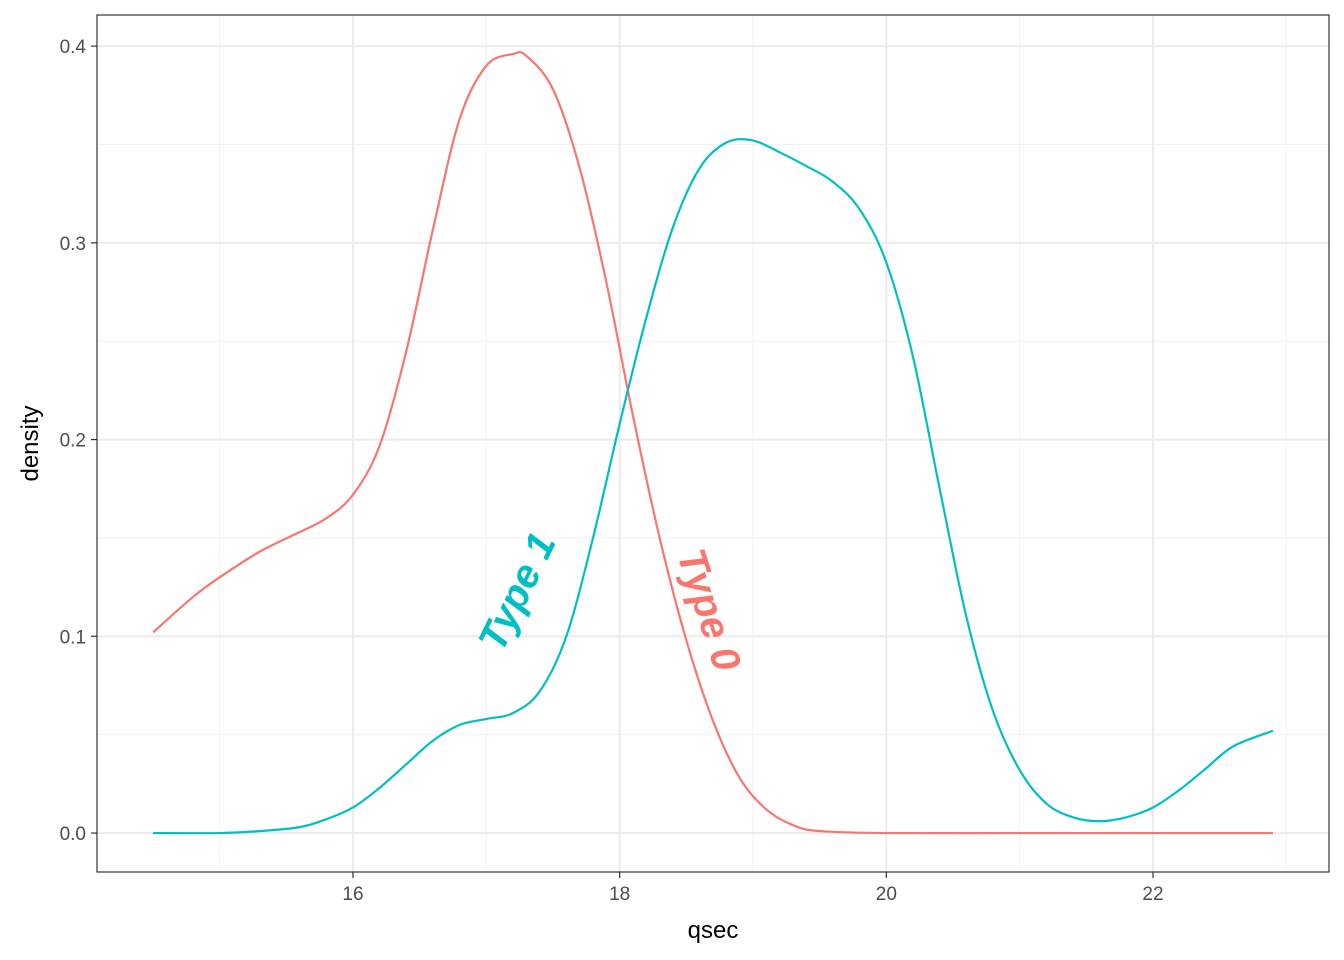 The image size is (1344, 960). What do you see at coordinates (886, 894) in the screenshot?
I see `x-tick-label: 20` at bounding box center [886, 894].